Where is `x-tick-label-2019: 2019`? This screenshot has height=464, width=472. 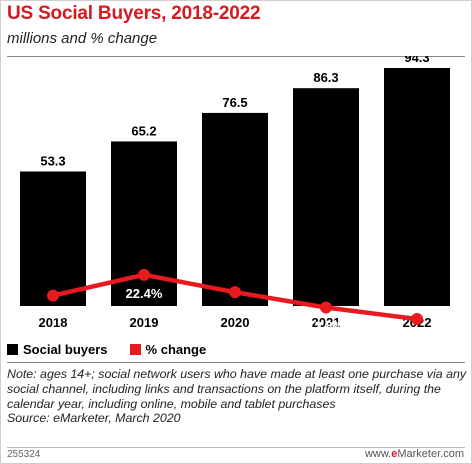
x-tick-label-2019: 2019 is located at coordinates (144, 322).